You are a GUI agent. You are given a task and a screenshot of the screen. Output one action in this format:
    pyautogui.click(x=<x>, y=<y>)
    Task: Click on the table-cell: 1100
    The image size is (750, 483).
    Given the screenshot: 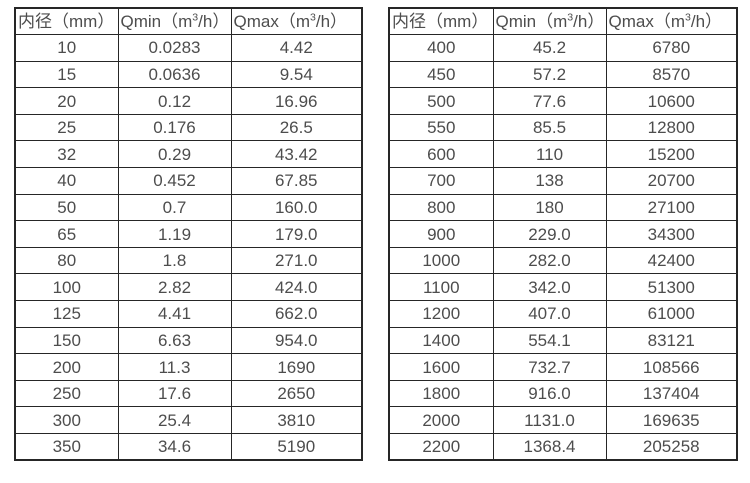 What is the action you would take?
    pyautogui.click(x=441, y=287)
    